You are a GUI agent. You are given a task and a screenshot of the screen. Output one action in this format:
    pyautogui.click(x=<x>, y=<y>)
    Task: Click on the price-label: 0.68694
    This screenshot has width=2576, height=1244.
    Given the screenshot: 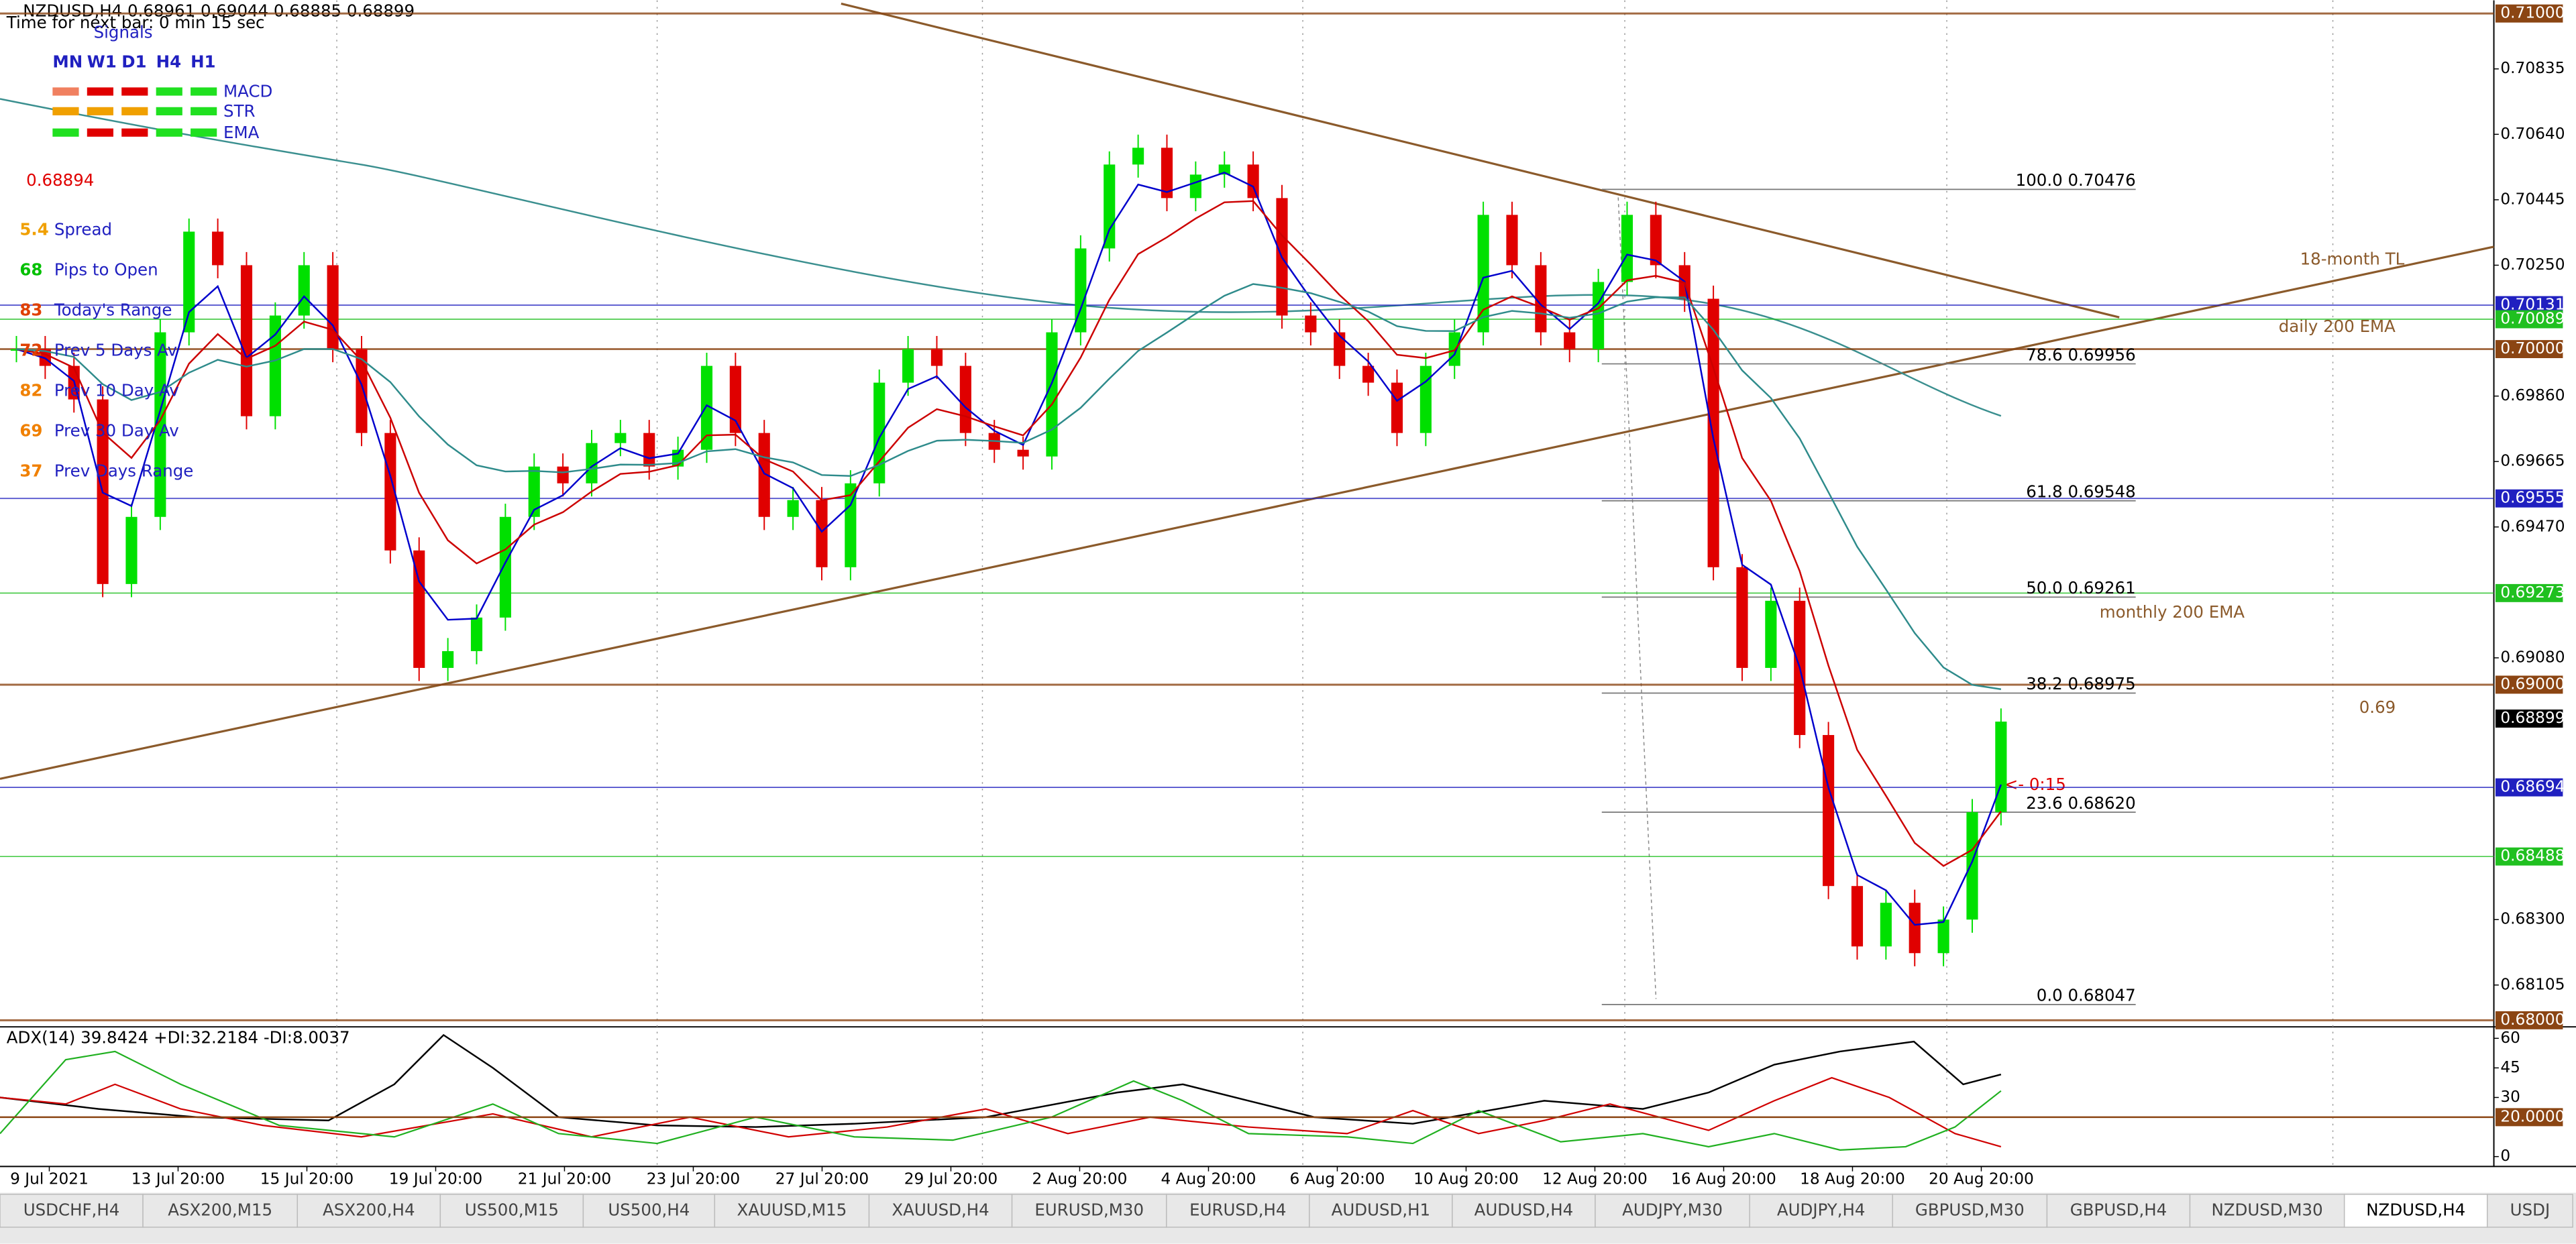 What is the action you would take?
    pyautogui.click(x=2532, y=787)
    